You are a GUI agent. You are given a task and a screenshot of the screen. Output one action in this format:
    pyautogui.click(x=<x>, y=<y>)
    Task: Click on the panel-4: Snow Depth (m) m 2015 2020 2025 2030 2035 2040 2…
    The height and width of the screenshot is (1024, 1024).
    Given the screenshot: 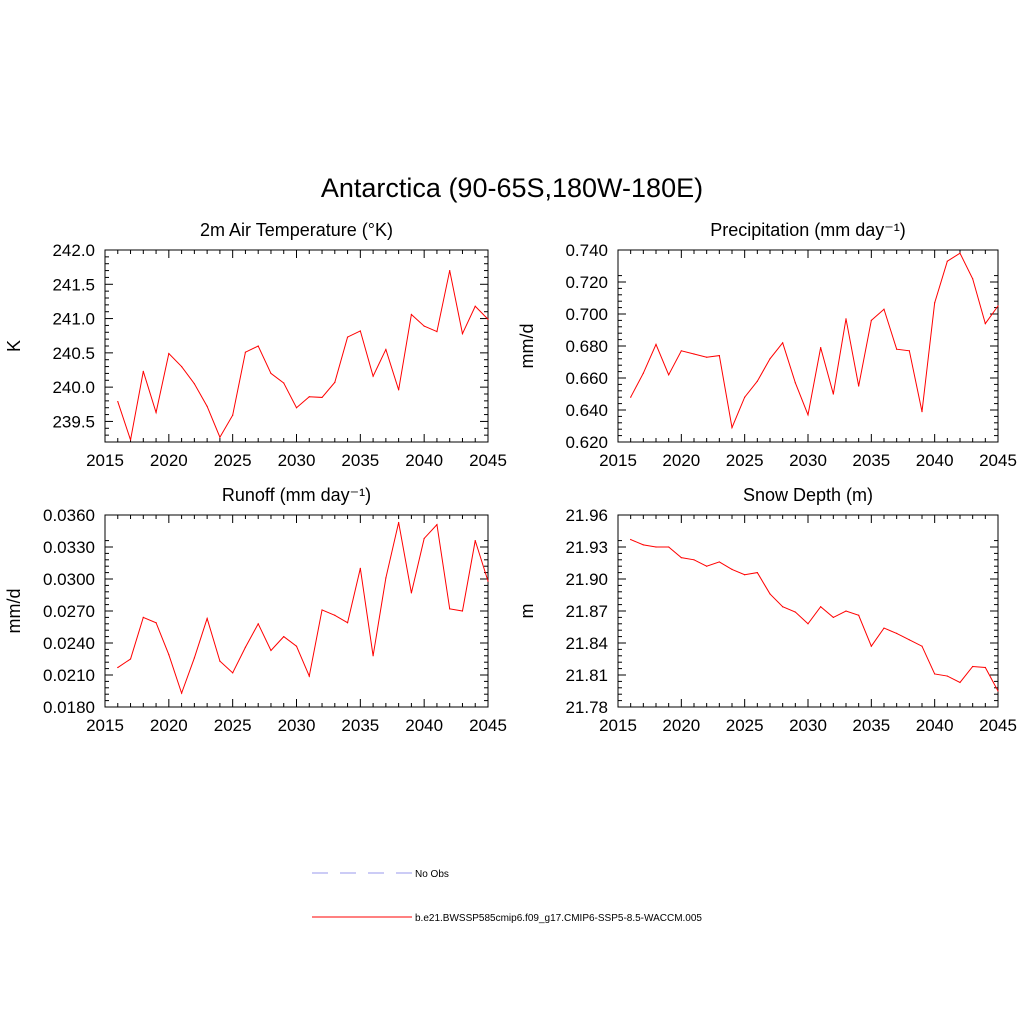 What is the action you would take?
    pyautogui.click(x=767, y=610)
    